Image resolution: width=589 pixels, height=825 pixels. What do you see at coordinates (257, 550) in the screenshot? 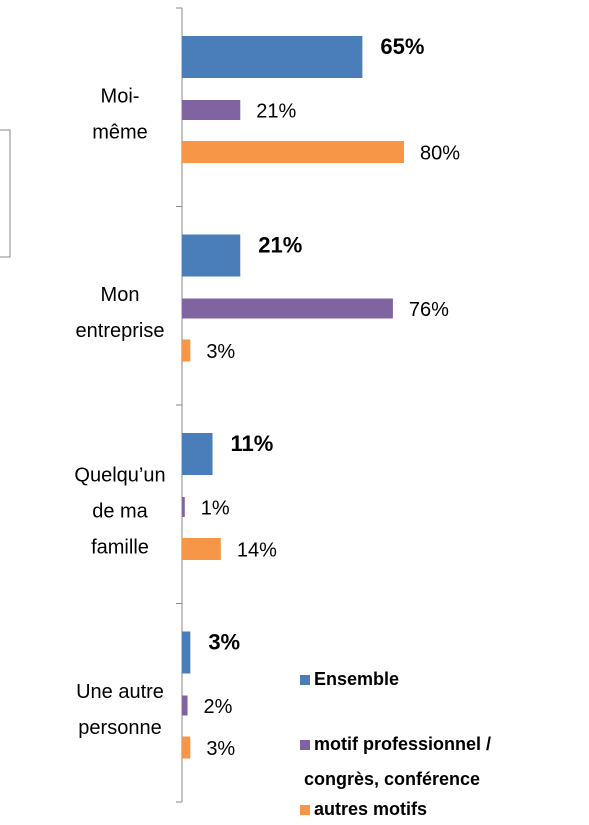
I see `value-label: 14%` at bounding box center [257, 550].